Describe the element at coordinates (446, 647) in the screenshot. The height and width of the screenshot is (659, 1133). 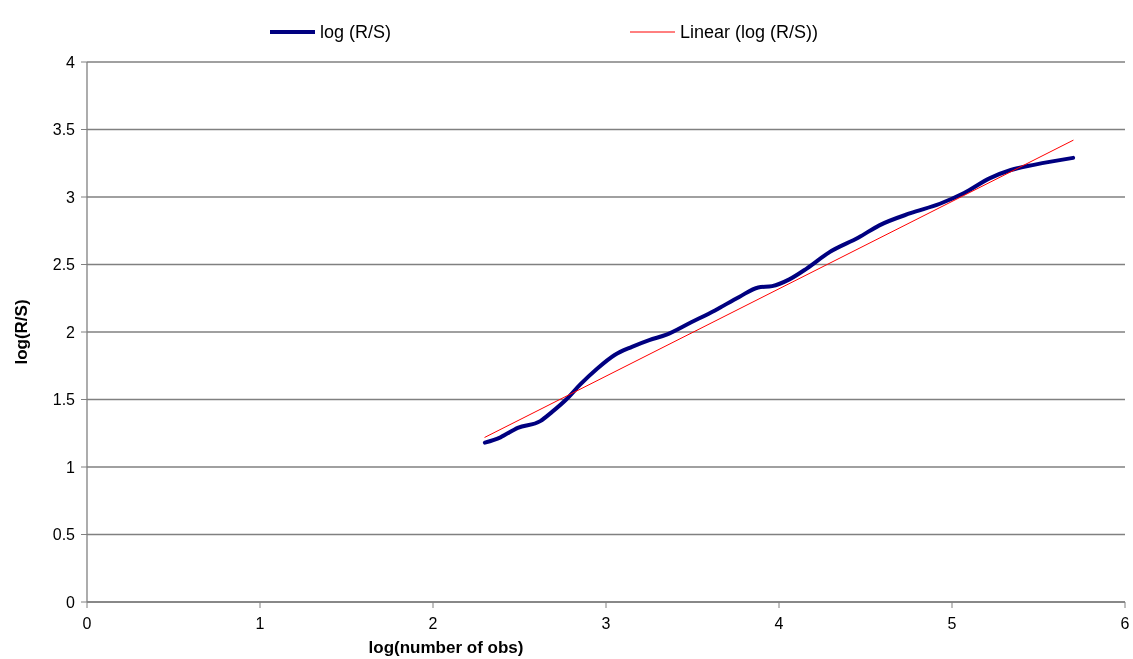
I see `x-axis-title: log(number of obs)` at that location.